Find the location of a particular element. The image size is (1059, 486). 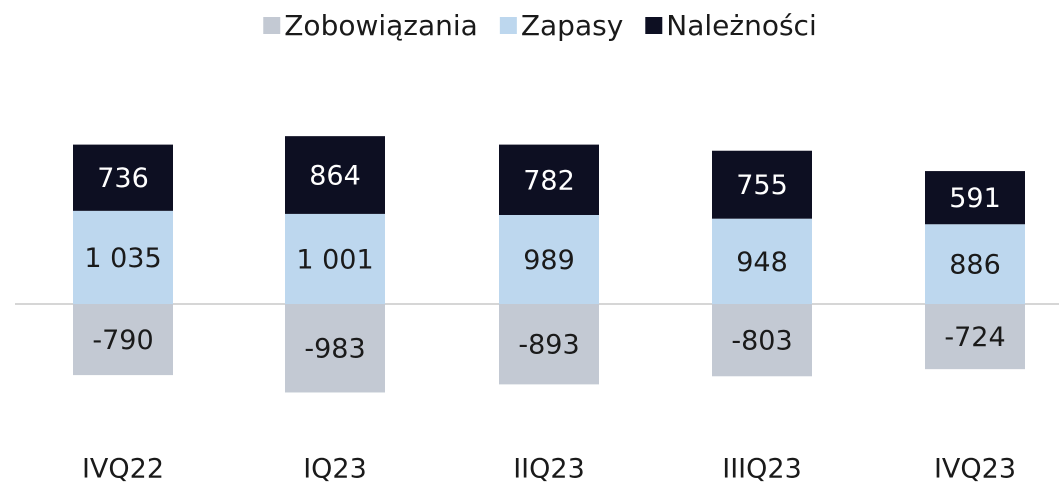

legend-label: Zobowiązania is located at coordinates (381, 25).